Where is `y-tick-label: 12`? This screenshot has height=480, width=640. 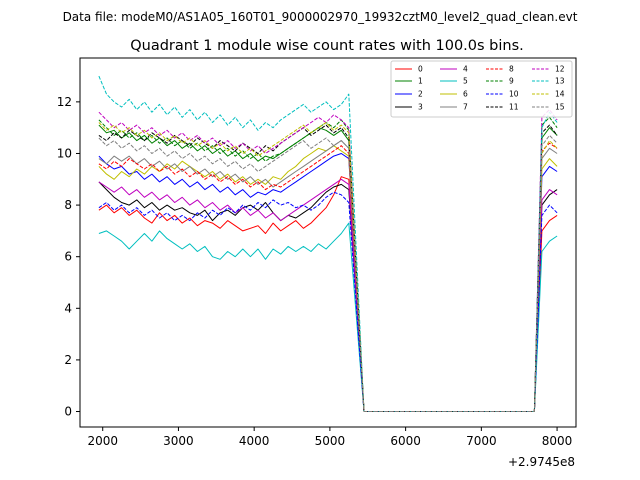
y-tick-label: 12 is located at coordinates (64, 102).